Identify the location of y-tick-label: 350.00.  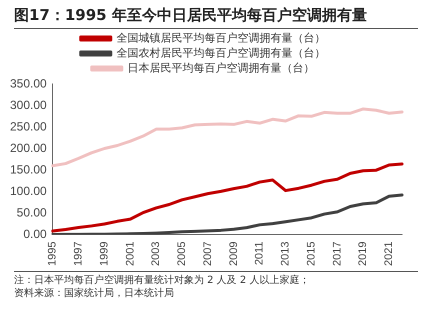
(29, 83).